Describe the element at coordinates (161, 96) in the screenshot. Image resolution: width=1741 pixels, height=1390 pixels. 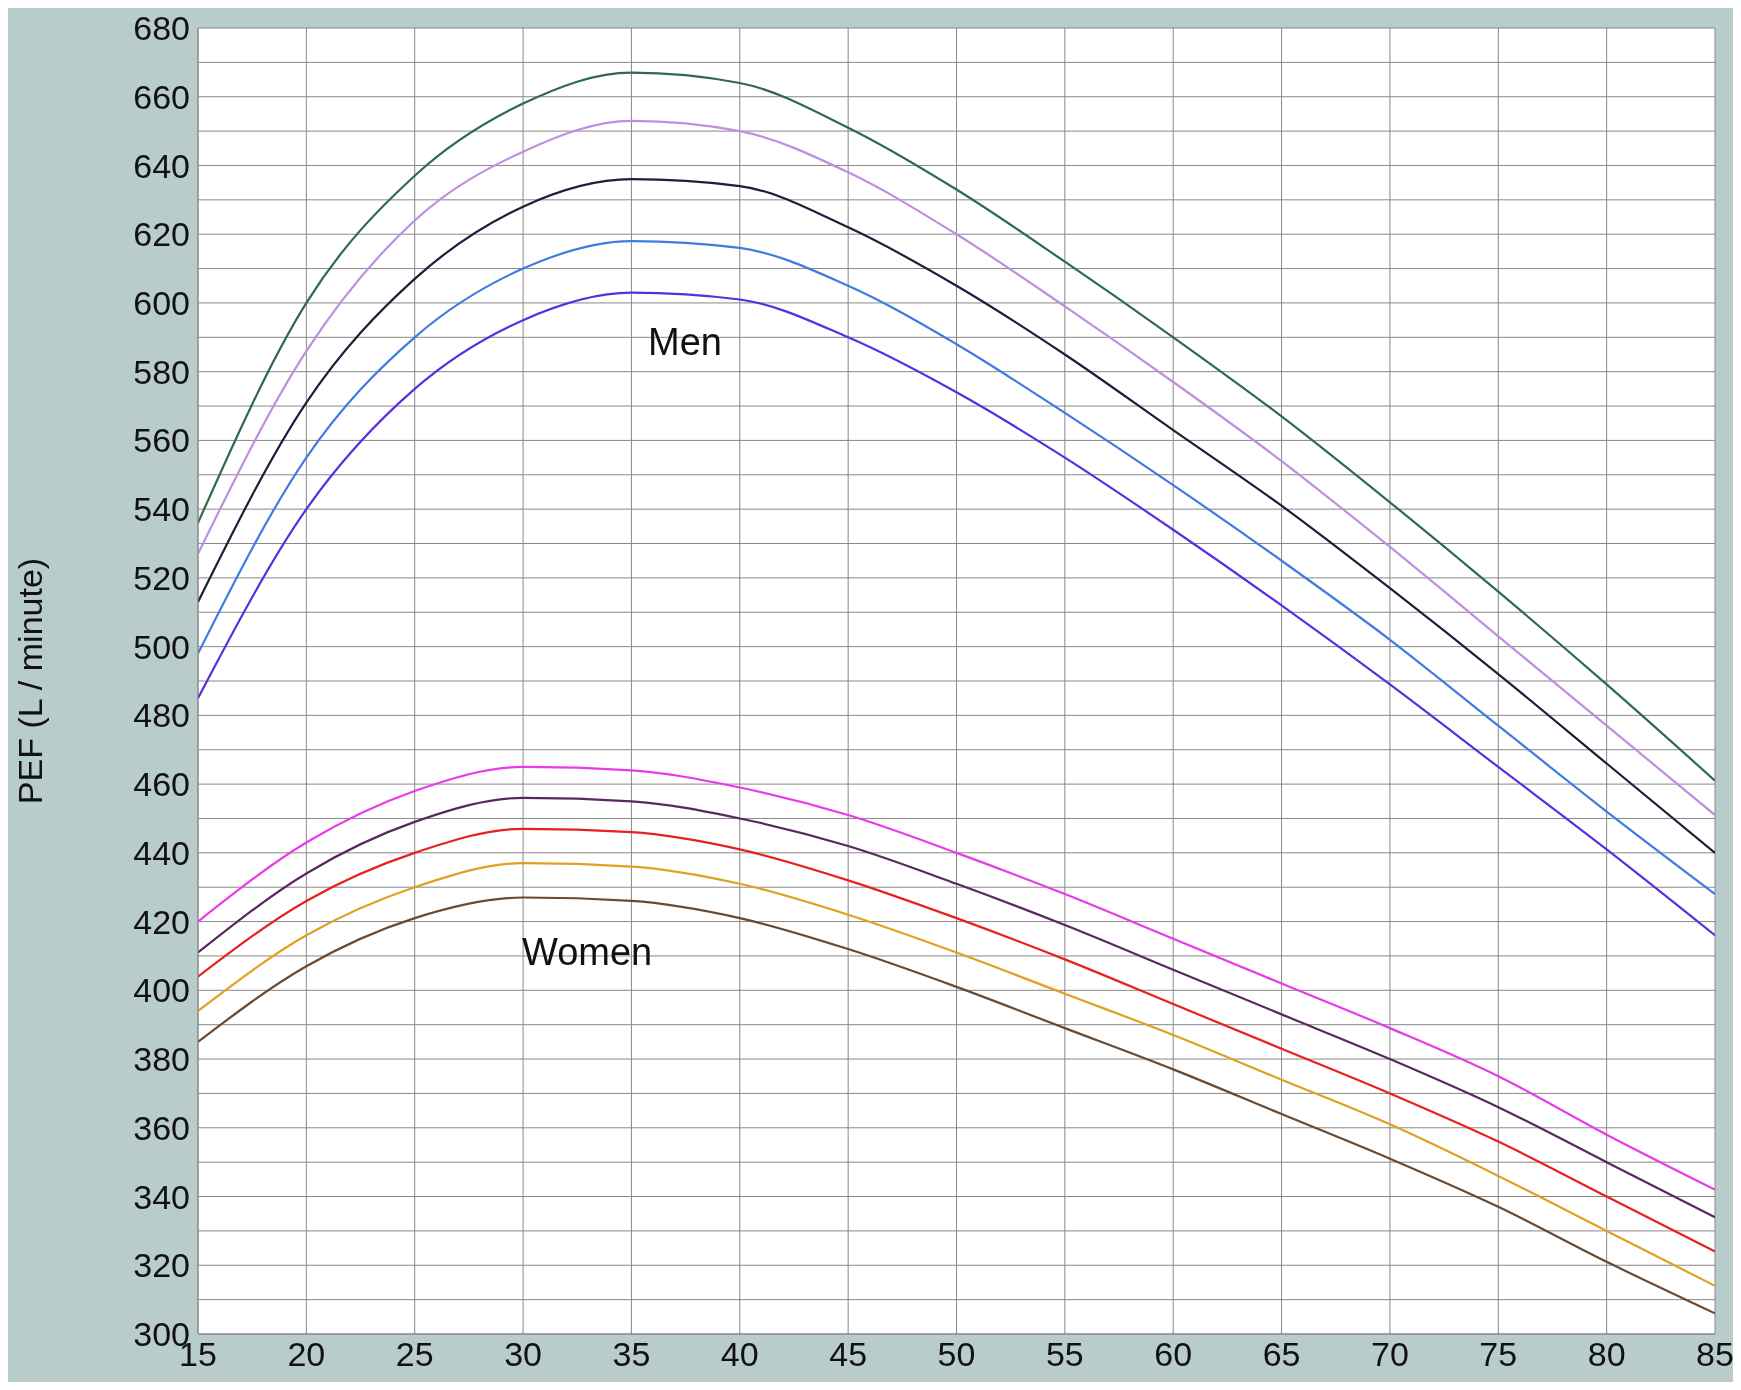
I see `y-tick-label: 660` at that location.